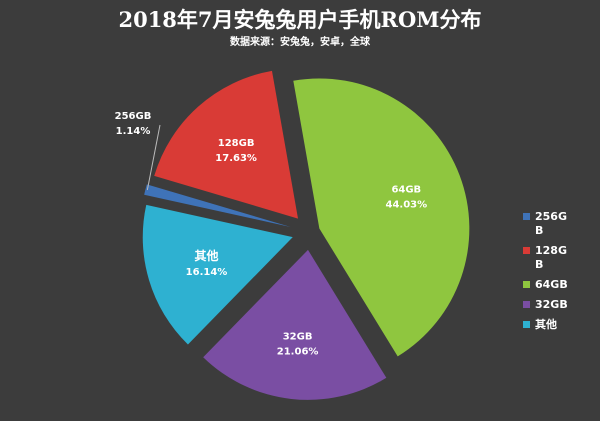 The width and height of the screenshot is (600, 421). I want to click on slice-percent-4: 17.63%, so click(236, 158).